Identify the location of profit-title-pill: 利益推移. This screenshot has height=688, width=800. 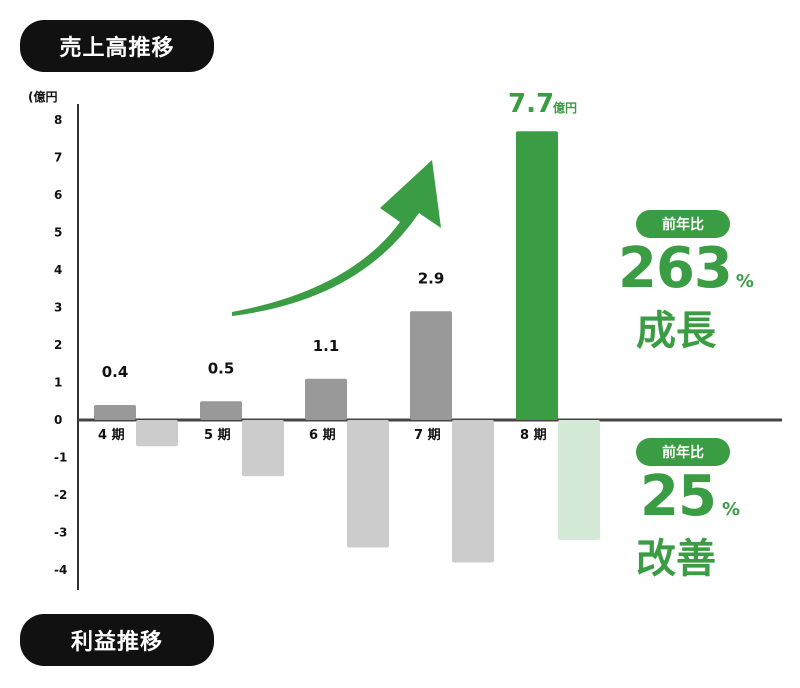
(117, 640).